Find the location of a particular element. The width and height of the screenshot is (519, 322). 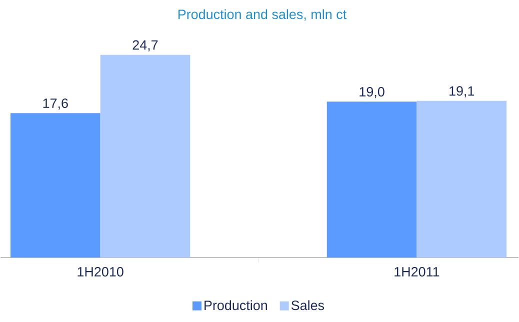

data-label: 19,0 is located at coordinates (372, 92).